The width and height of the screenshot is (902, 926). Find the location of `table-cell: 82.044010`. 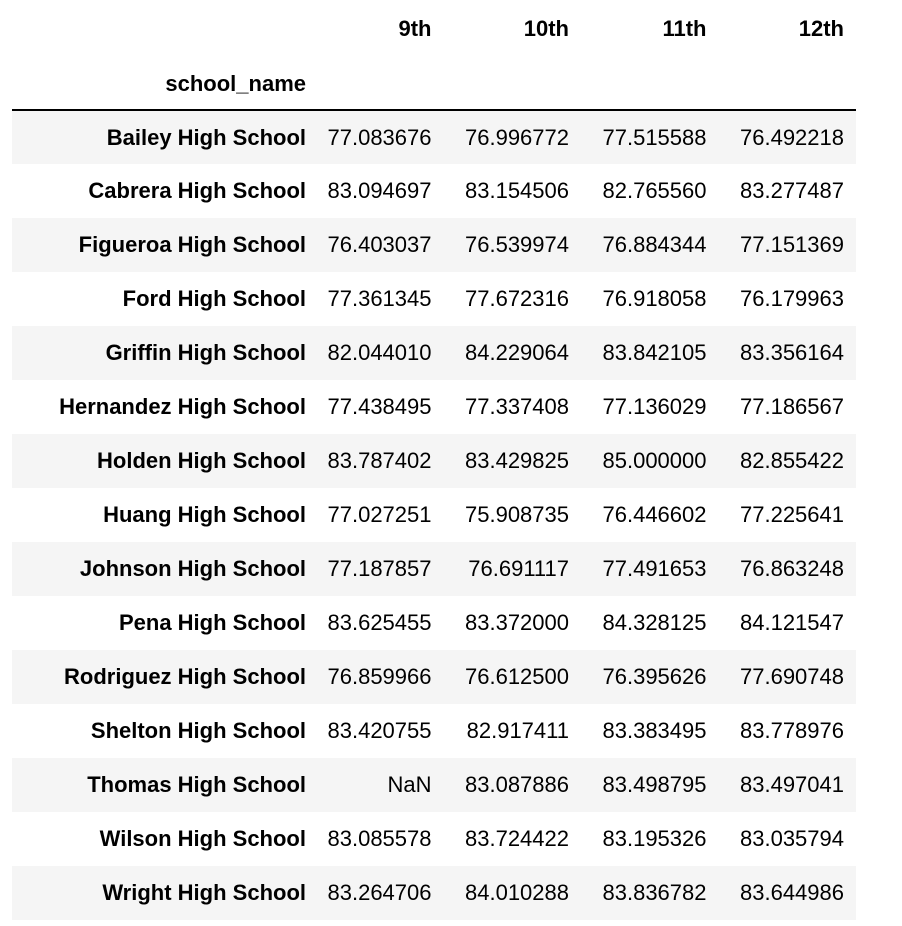

table-cell: 82.044010 is located at coordinates (379, 352).